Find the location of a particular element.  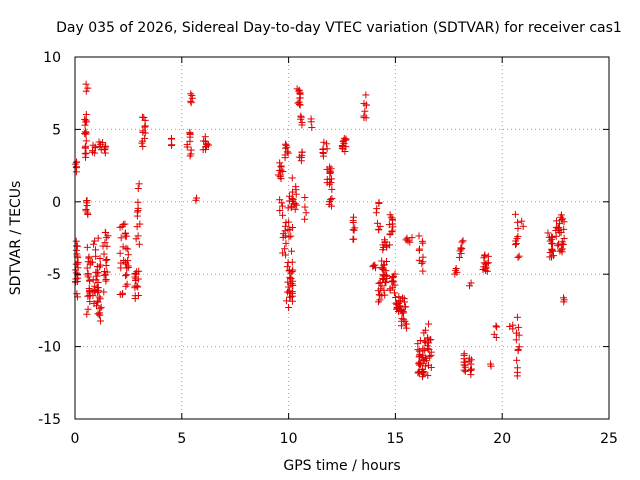

y-tick-label: 10 is located at coordinates (52, 58).